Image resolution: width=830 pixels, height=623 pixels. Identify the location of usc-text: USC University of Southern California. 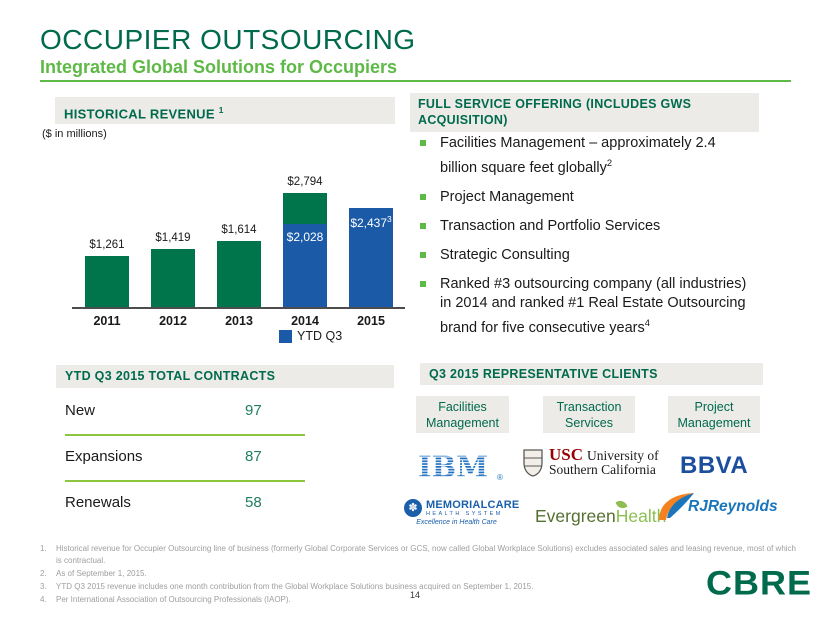
(604, 461).